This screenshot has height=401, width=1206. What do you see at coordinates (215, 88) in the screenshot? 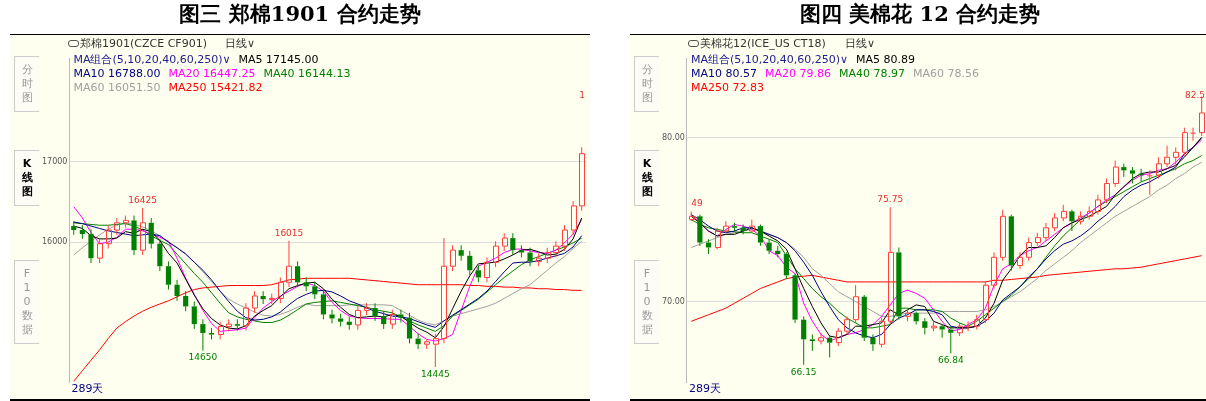
I see `text: MA250 15421.82` at bounding box center [215, 88].